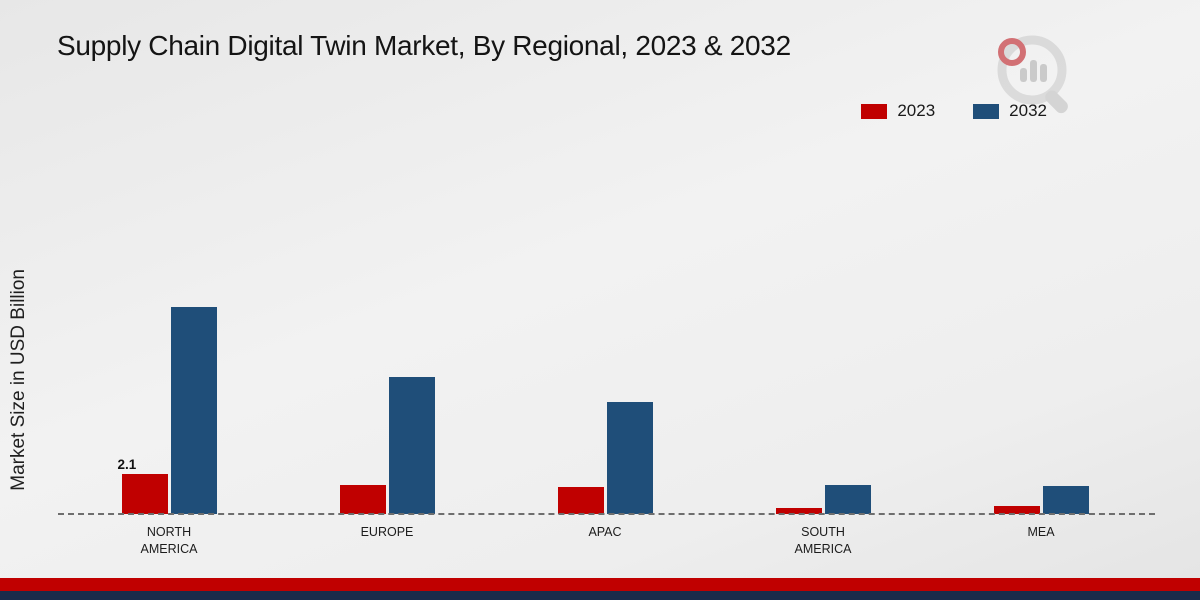 The height and width of the screenshot is (600, 1200). Describe the element at coordinates (823, 499) in the screenshot. I see `bar-group-south-america` at that location.